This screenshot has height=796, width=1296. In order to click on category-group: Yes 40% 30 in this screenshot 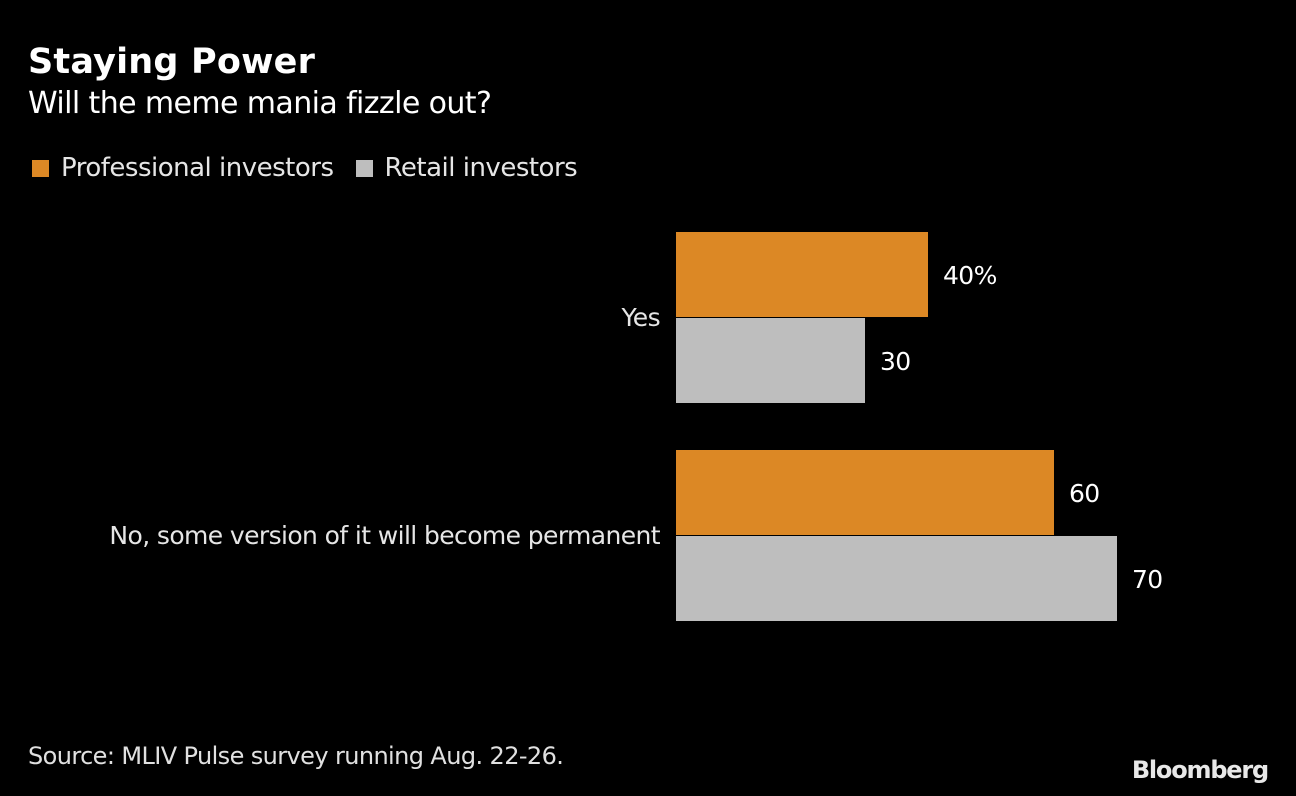, I will do `click(808, 317)`.